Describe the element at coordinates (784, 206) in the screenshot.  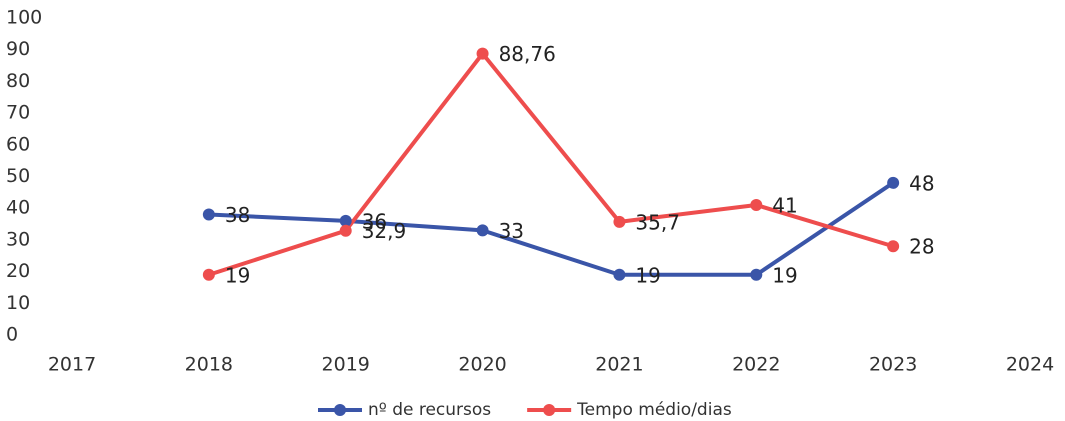
I see `data-label: 41` at that location.